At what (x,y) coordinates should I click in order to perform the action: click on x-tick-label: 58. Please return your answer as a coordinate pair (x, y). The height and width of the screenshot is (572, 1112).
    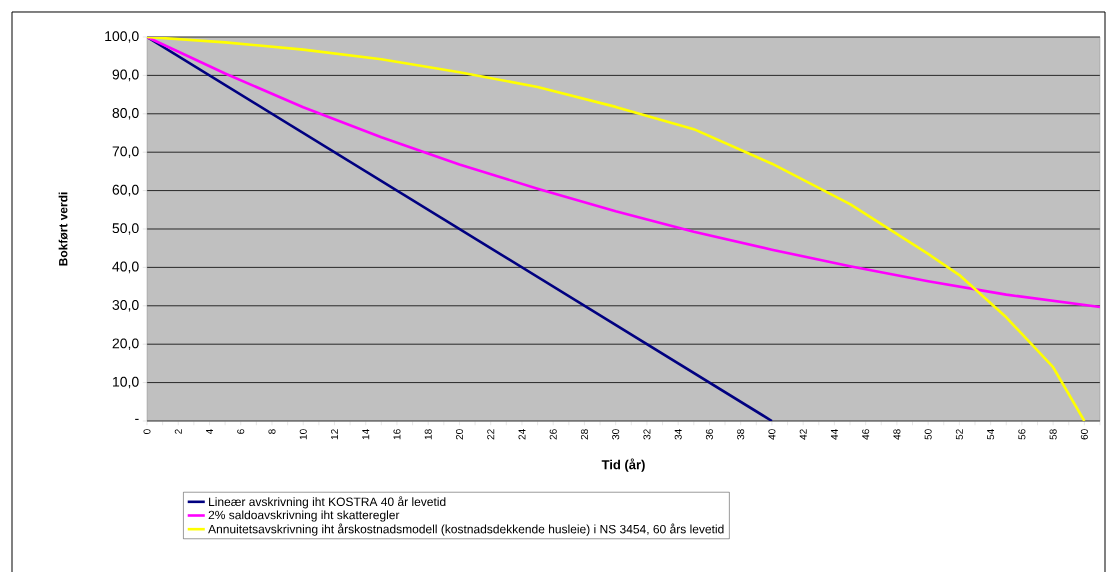
    Looking at the image, I should click on (1053, 434).